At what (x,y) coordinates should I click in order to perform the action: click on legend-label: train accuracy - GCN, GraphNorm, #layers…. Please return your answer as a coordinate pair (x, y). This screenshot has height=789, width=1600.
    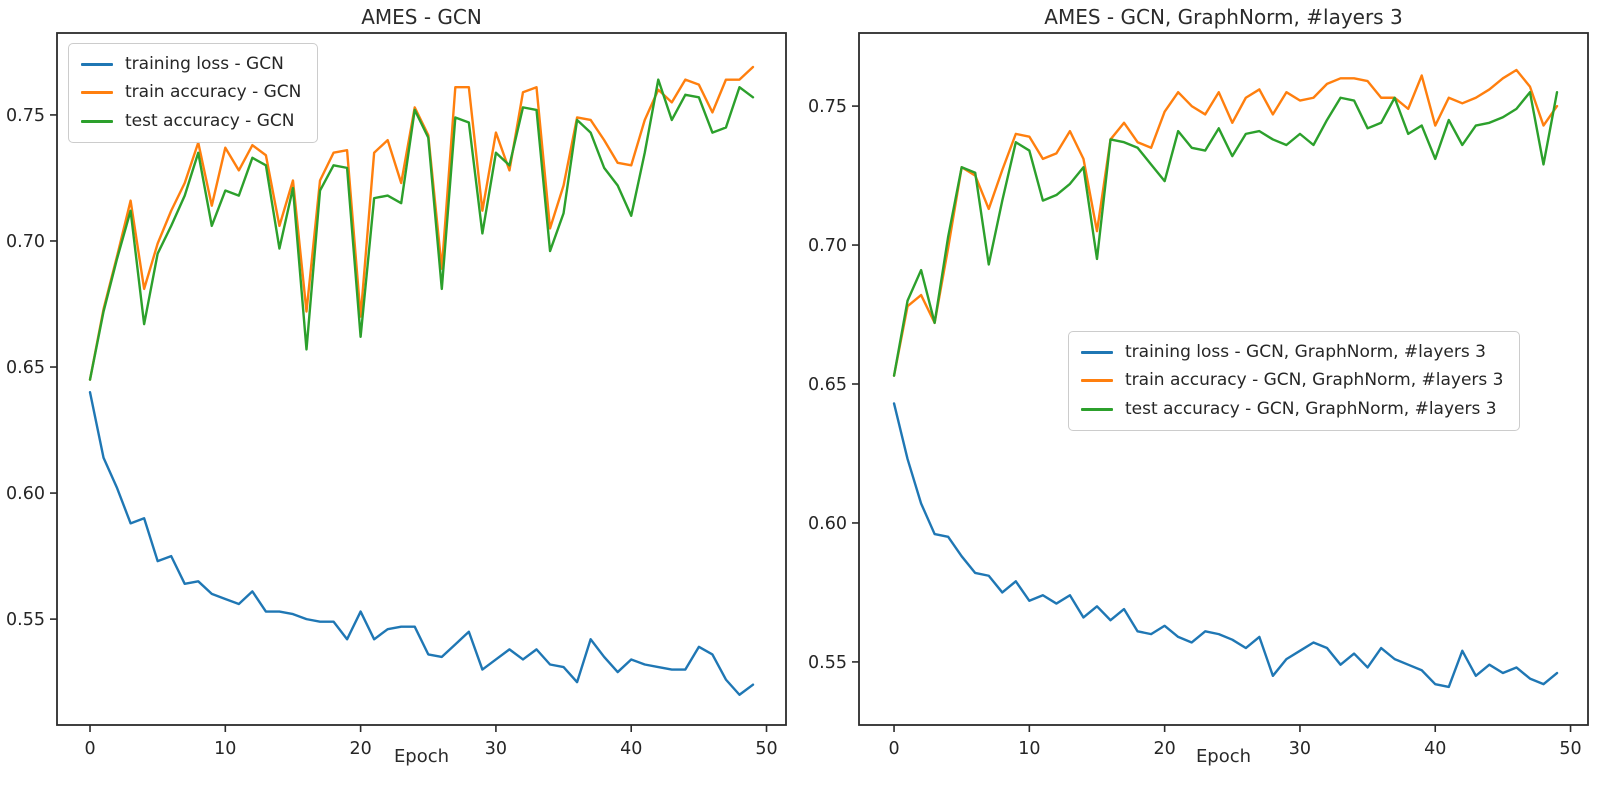
    Looking at the image, I should click on (1314, 380).